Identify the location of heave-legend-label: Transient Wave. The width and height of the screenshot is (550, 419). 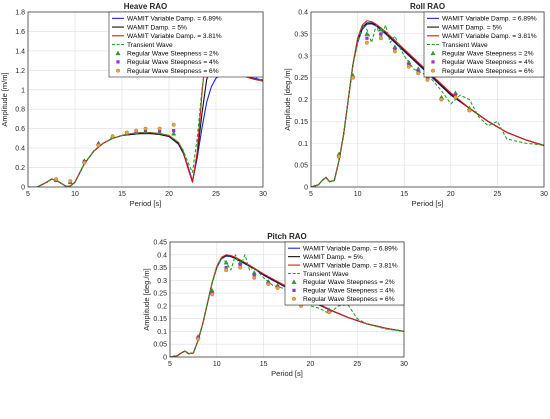
(150, 45).